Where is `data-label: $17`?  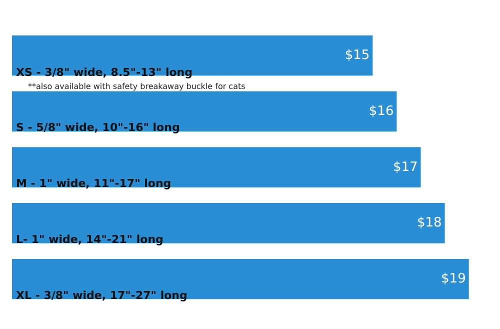 data-label: $17 is located at coordinates (405, 167).